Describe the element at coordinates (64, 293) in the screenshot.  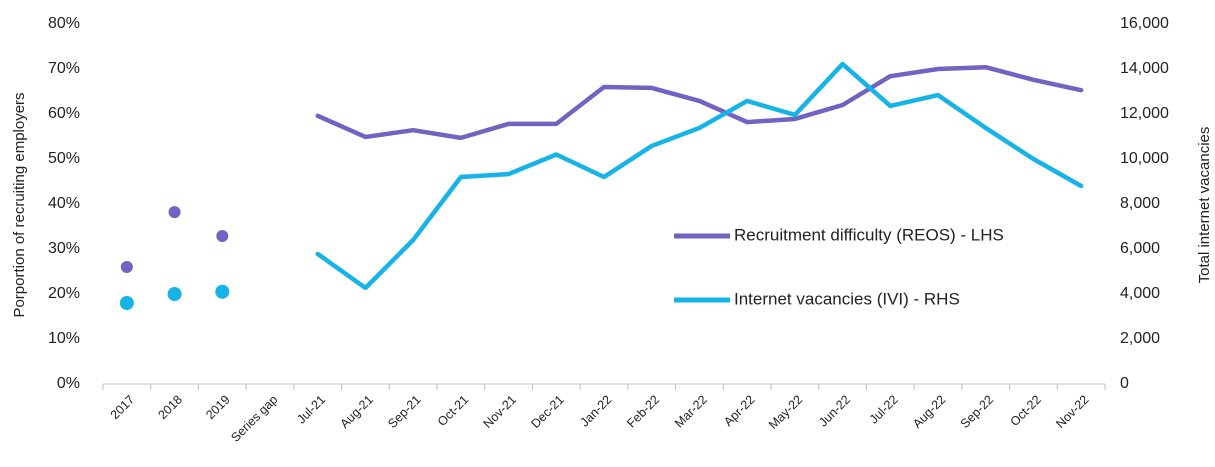
I see `y-tick-label: 20%` at that location.